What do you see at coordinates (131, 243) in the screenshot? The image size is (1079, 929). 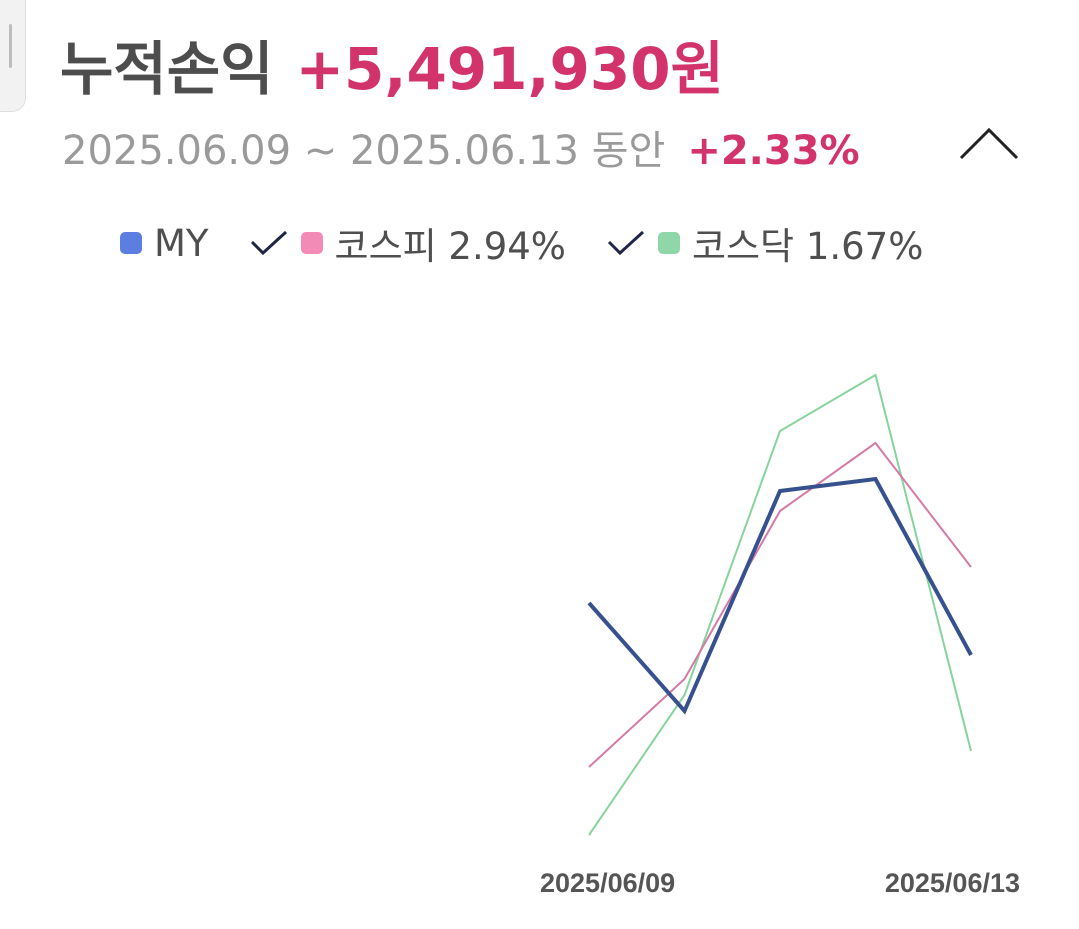 I see `legend-swatch-my` at bounding box center [131, 243].